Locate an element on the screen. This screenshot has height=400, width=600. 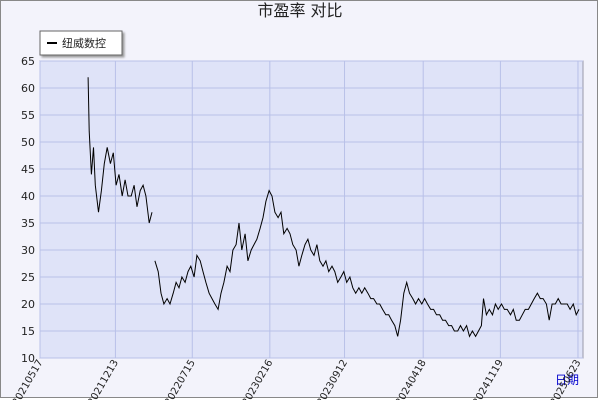
y-tick-label: 55 is located at coordinates (28, 115).